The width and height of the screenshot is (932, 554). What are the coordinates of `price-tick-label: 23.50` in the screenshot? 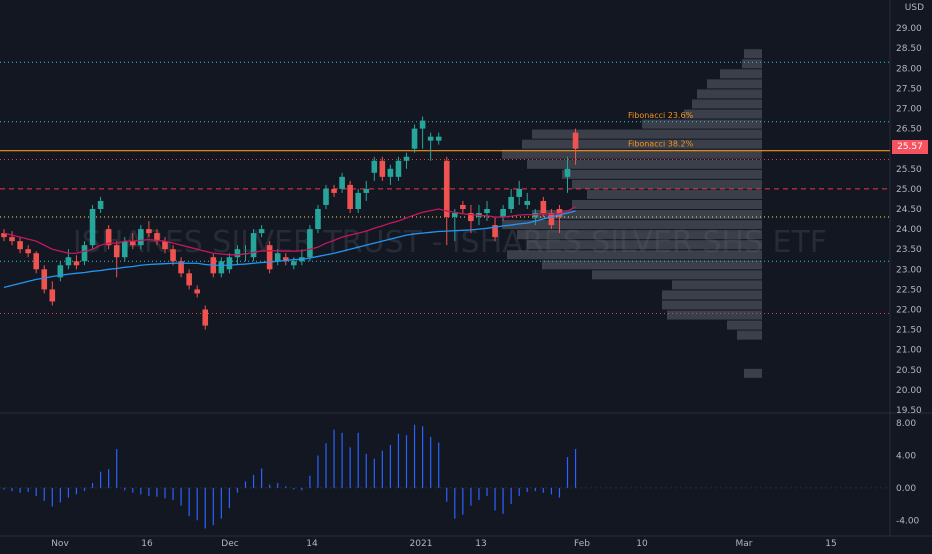 It's located at (909, 250).